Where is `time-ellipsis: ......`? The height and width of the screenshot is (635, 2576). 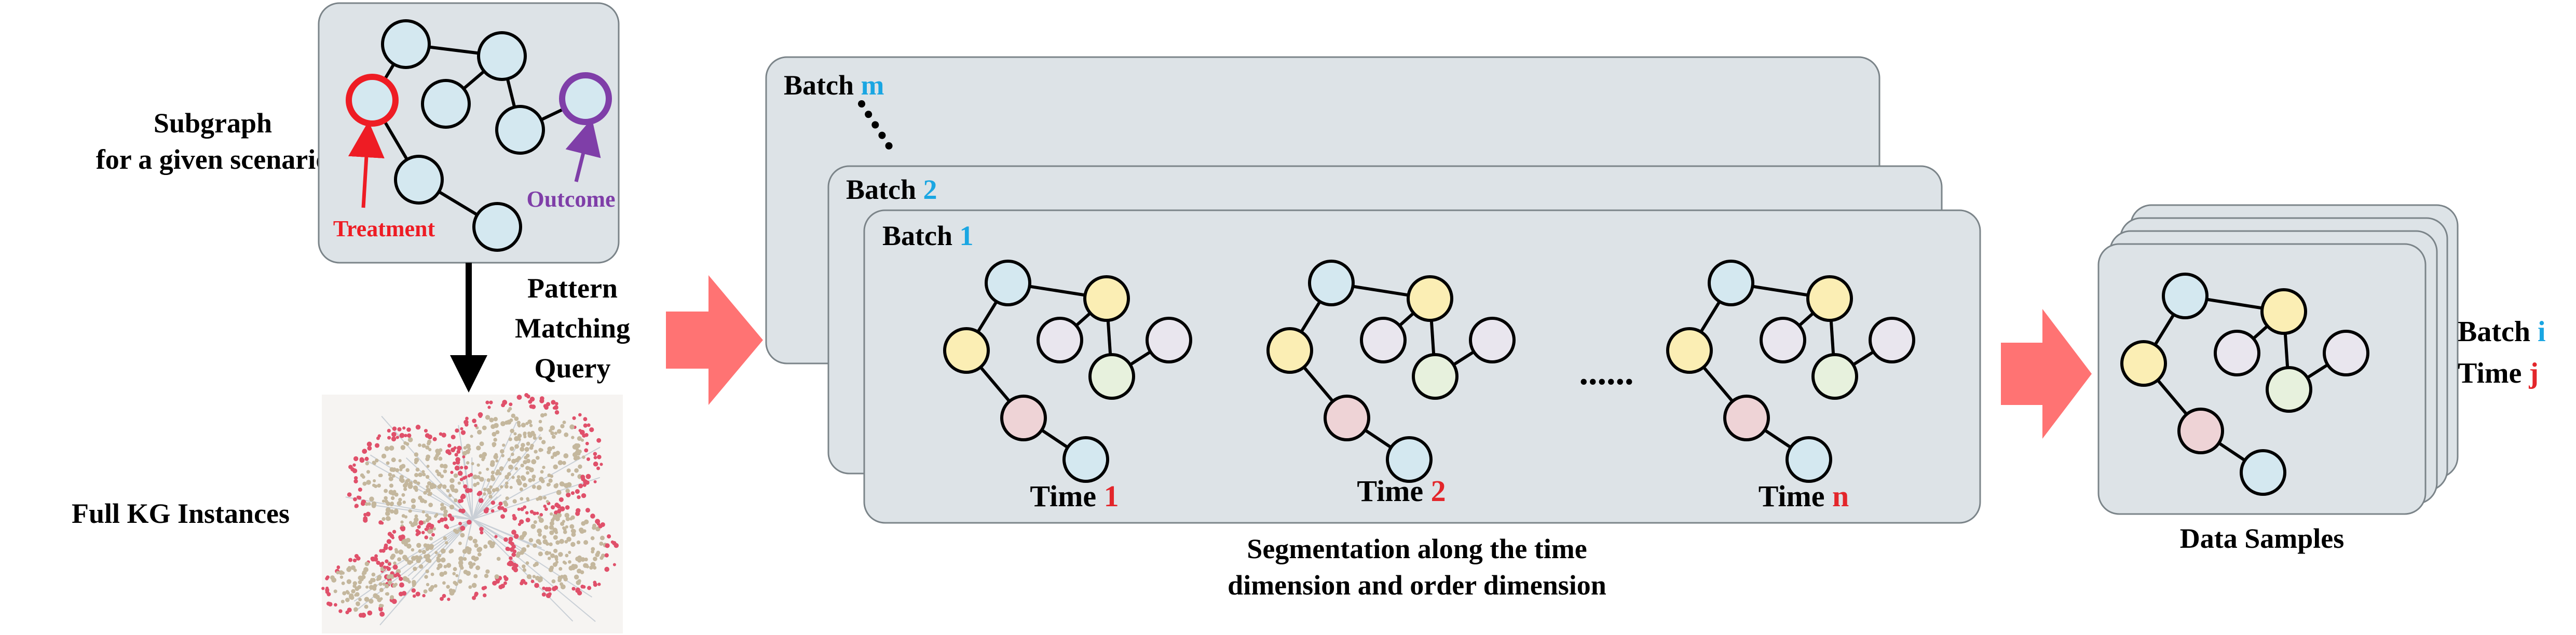
time-ellipsis: ...... is located at coordinates (1606, 373).